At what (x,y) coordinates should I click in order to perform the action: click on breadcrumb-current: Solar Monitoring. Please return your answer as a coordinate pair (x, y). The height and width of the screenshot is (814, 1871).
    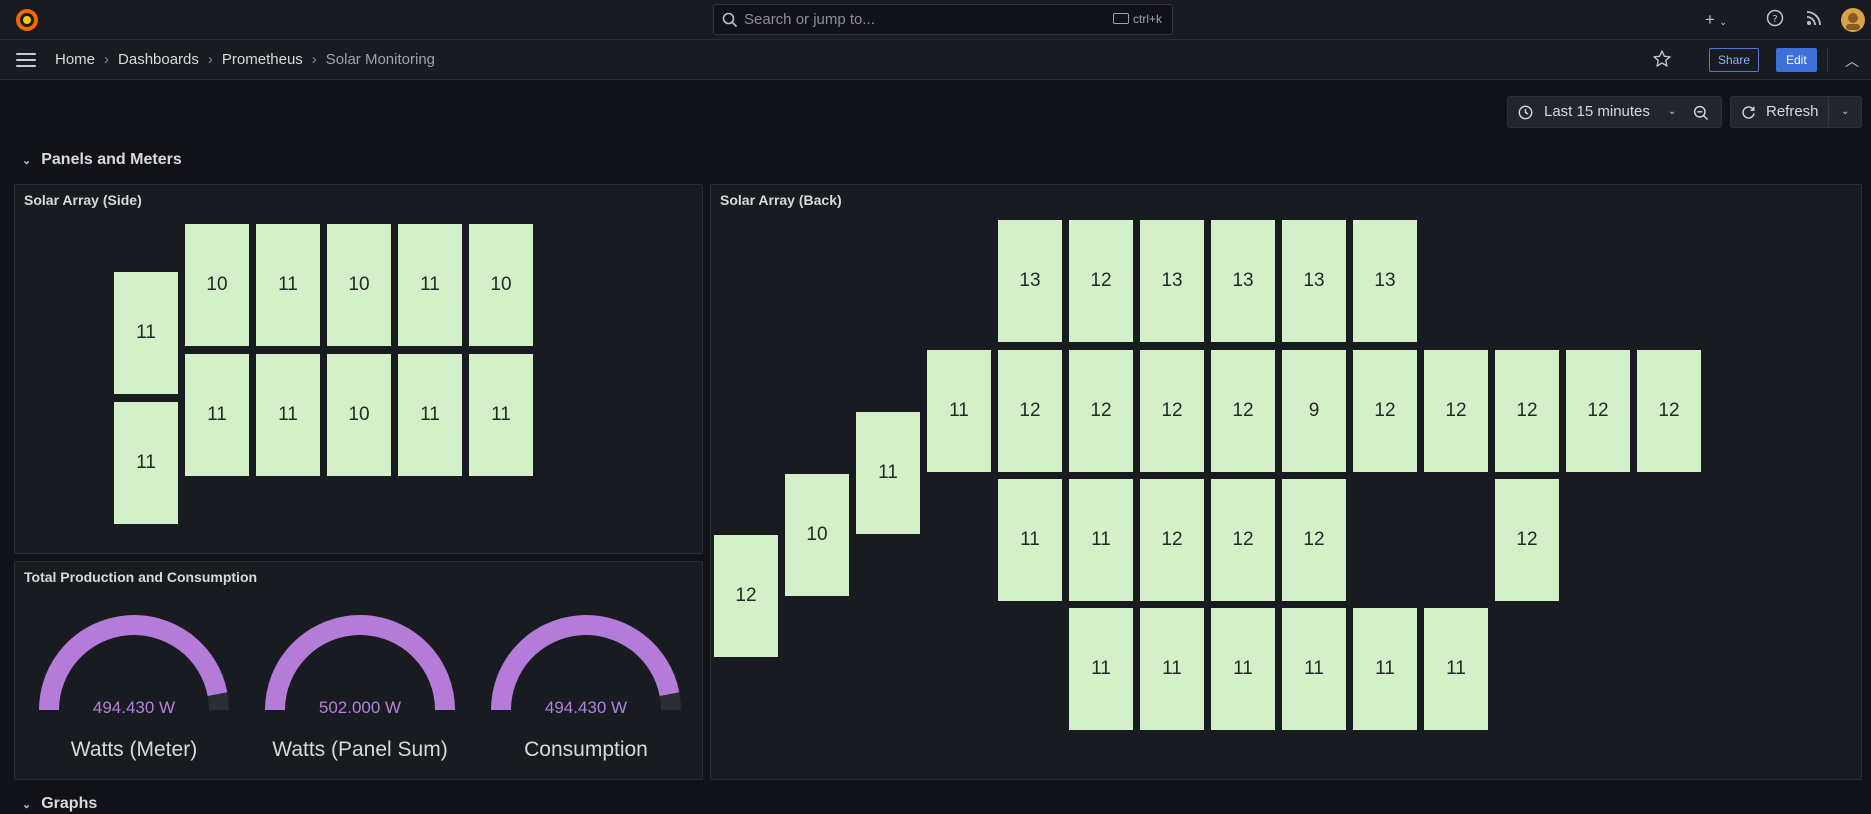
    Looking at the image, I should click on (380, 59).